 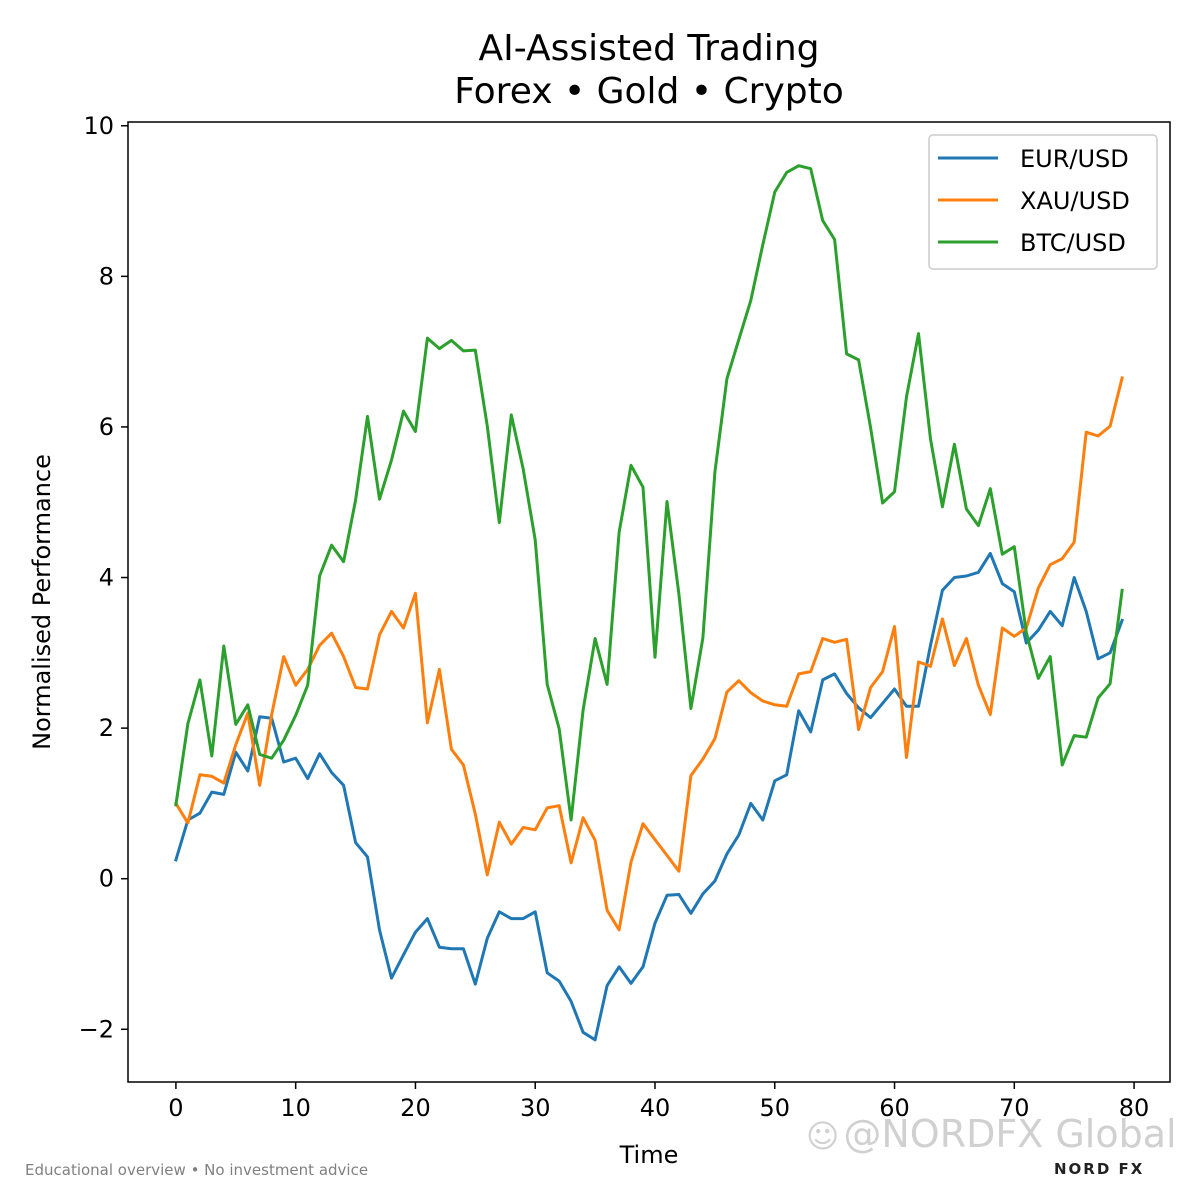 What do you see at coordinates (1073, 243) in the screenshot?
I see `legend-label: BTC/USD` at bounding box center [1073, 243].